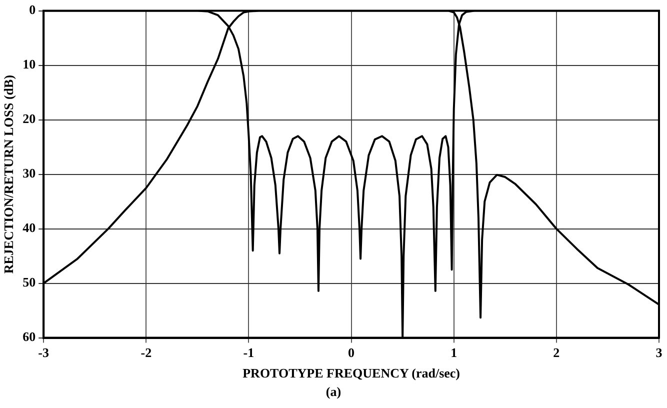  I want to click on y-tick-label: 20, so click(29, 118).